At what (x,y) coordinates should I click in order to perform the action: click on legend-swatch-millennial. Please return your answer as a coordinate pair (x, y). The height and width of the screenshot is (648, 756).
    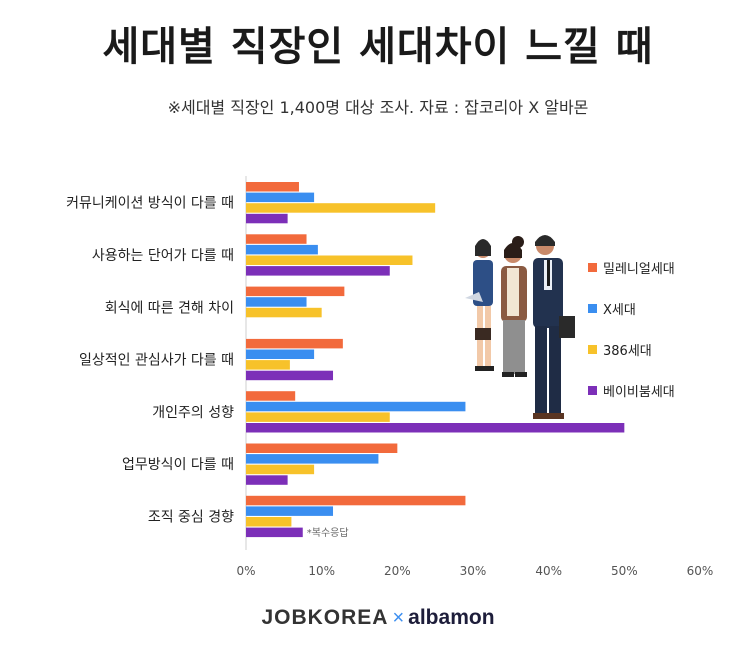
    Looking at the image, I should click on (592, 267).